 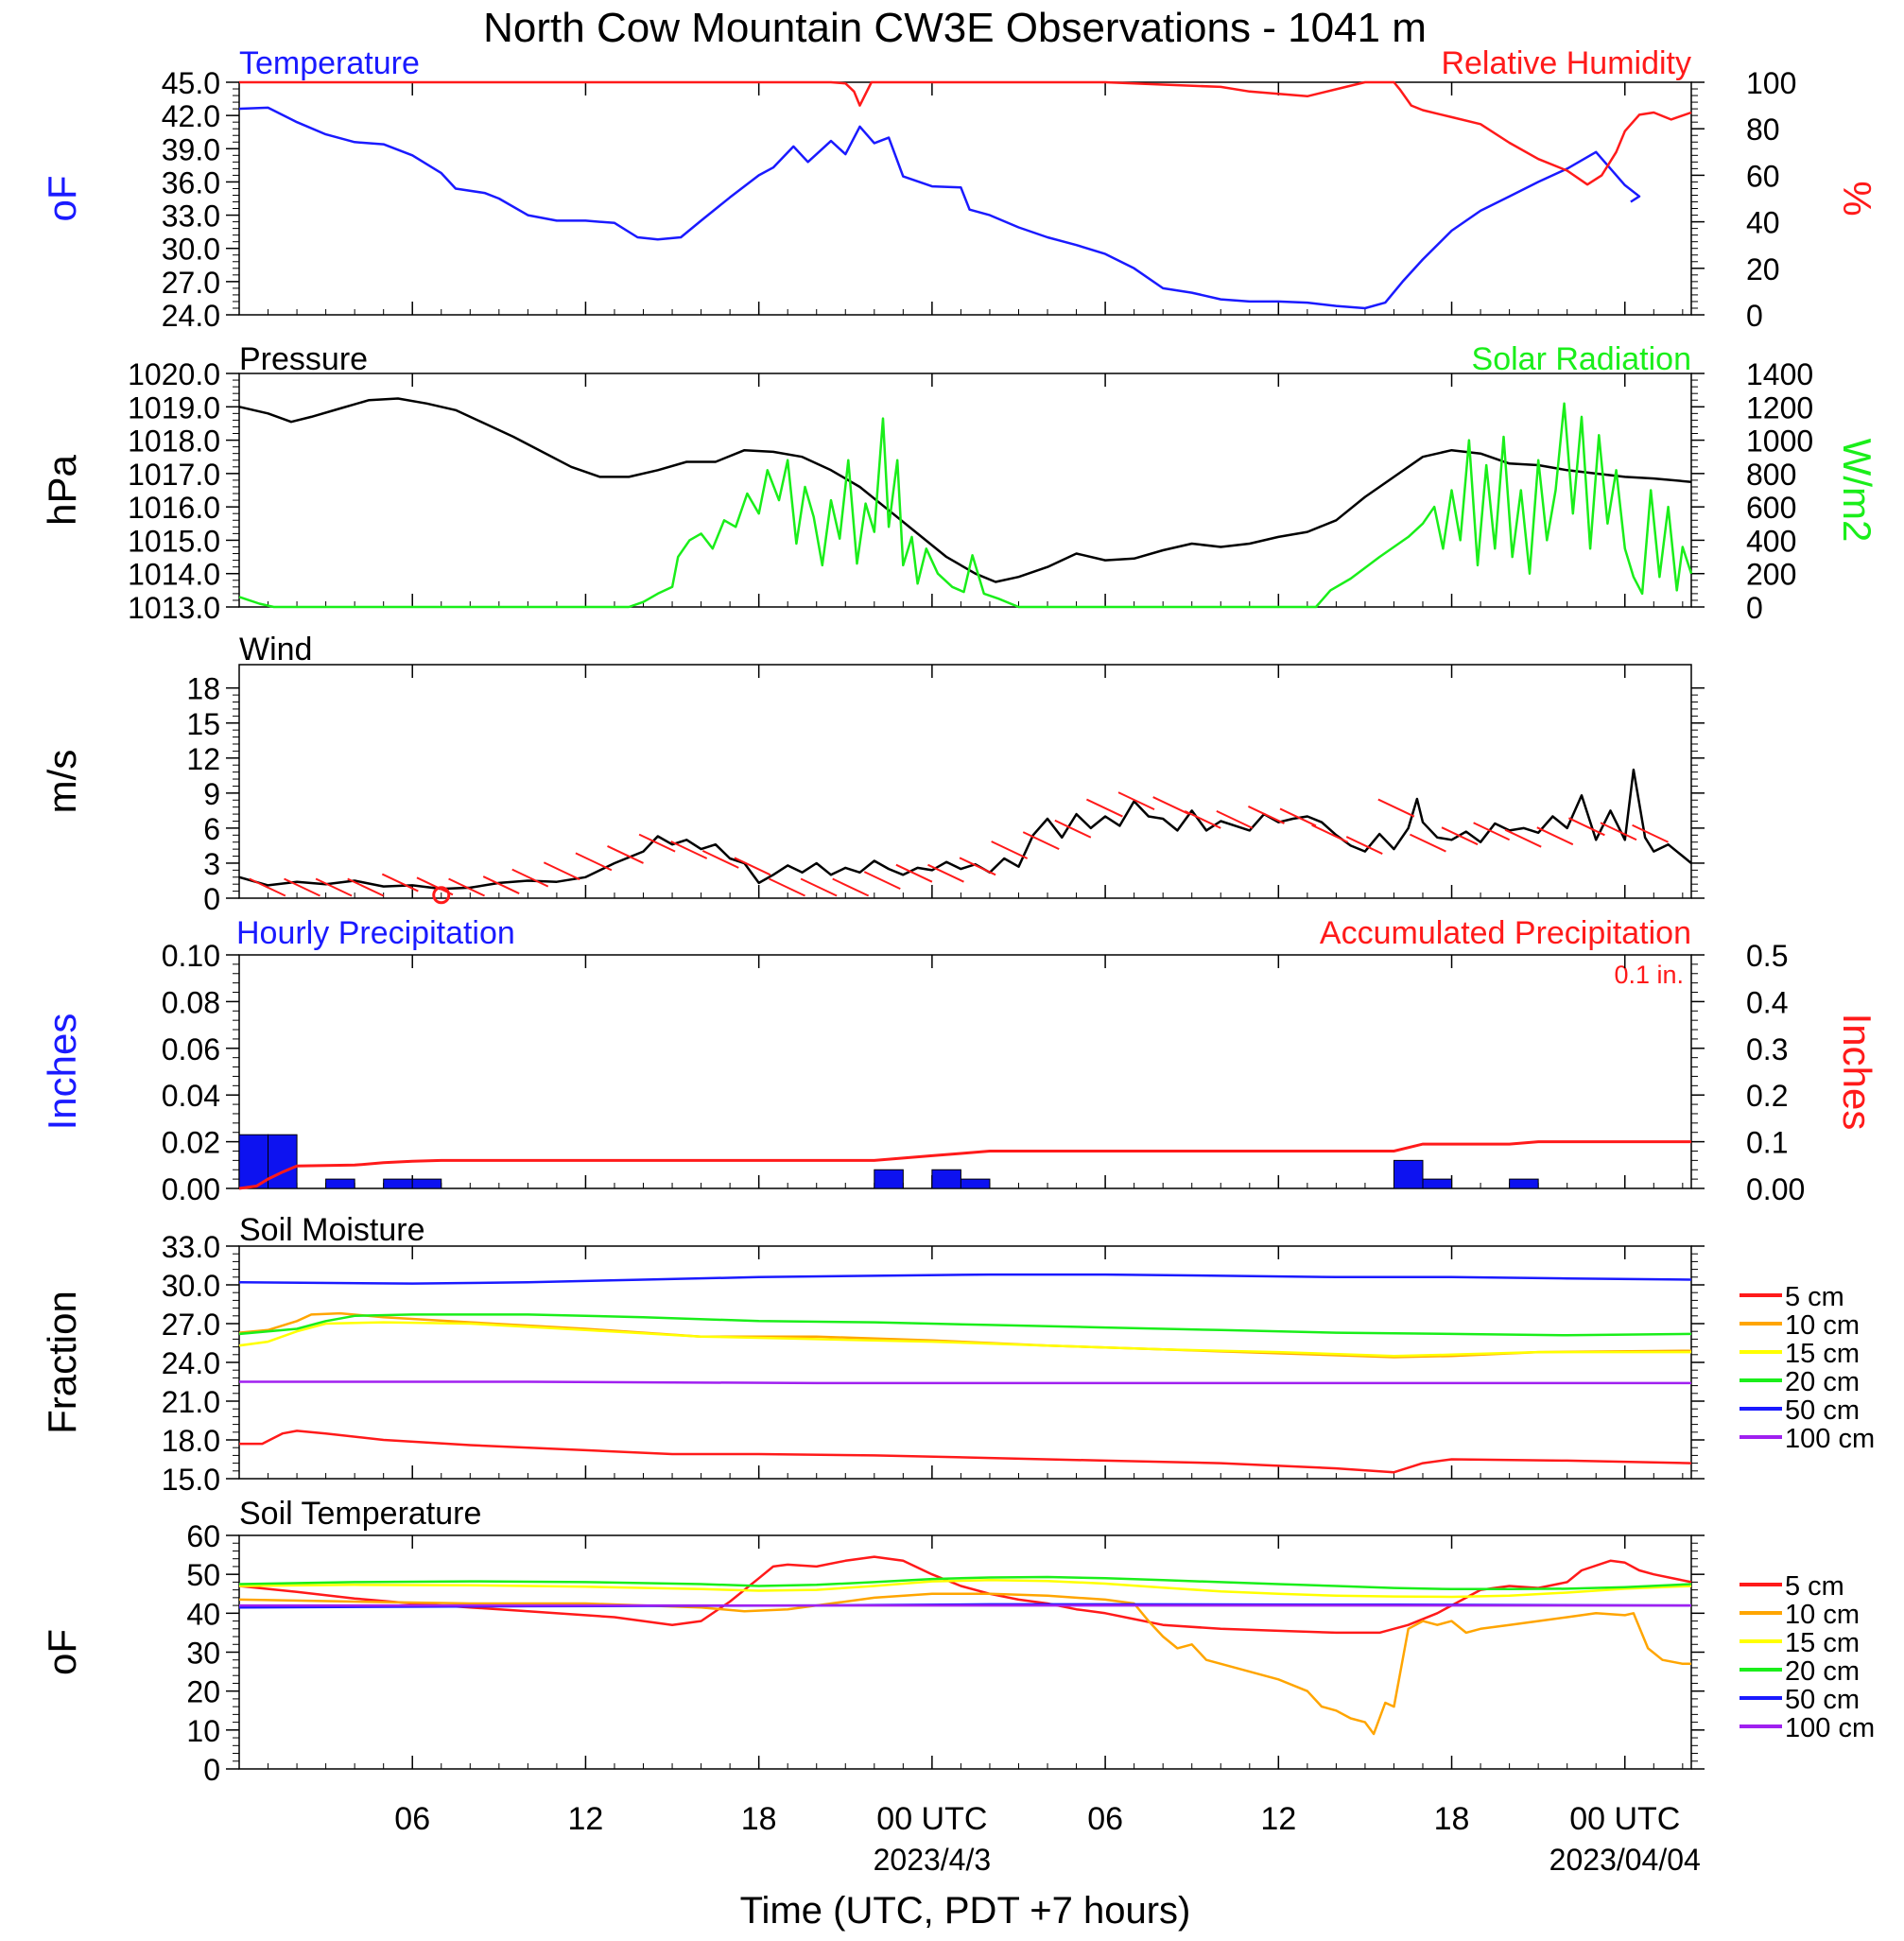 What do you see at coordinates (212, 1770) in the screenshot?
I see `soil_temperature-ytick-label: 0` at bounding box center [212, 1770].